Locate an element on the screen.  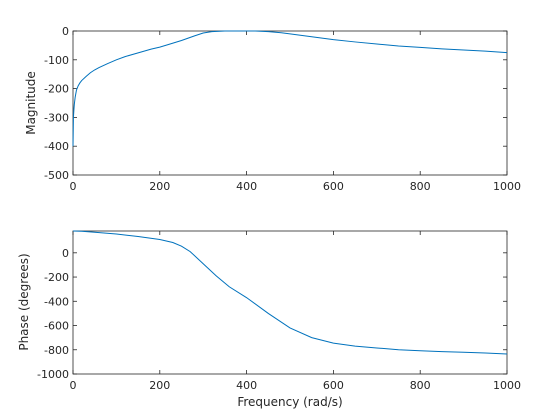
magnitude-x-tick-label: 0 is located at coordinates (73, 186).